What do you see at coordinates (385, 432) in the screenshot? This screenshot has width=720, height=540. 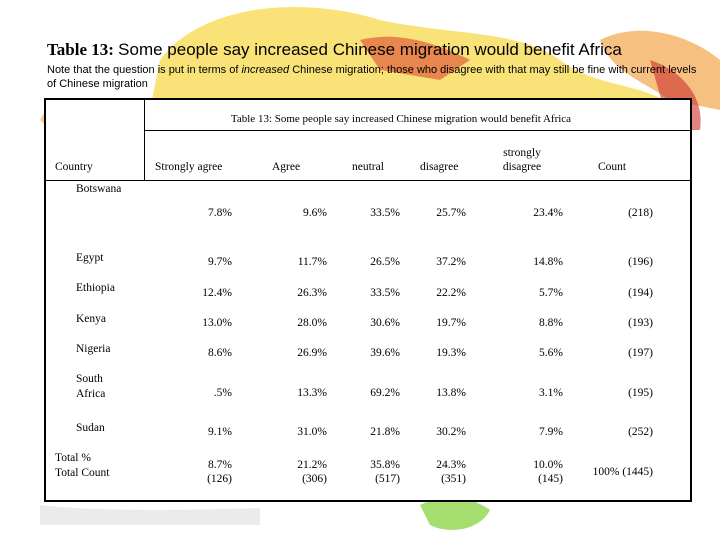 I see `row-sudan-neutral: 21.8%` at bounding box center [385, 432].